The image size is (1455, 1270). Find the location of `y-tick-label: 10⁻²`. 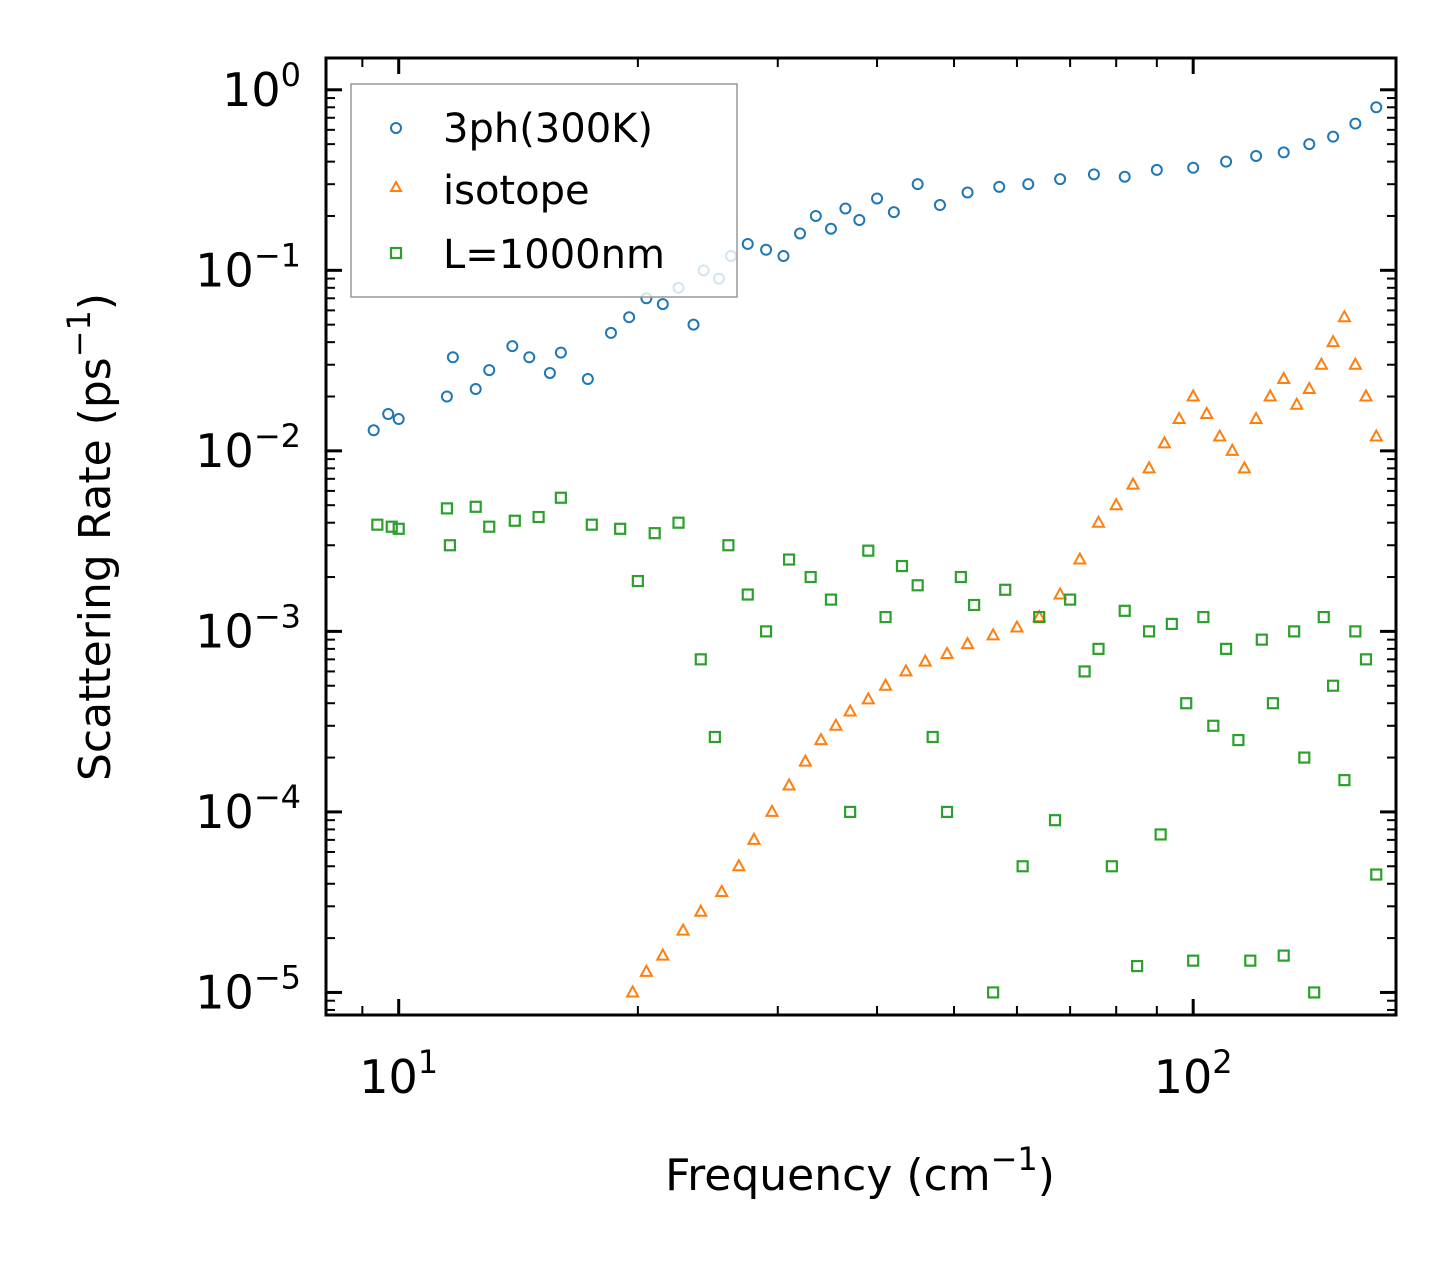

y-tick-label: 10⁻² is located at coordinates (248, 447).